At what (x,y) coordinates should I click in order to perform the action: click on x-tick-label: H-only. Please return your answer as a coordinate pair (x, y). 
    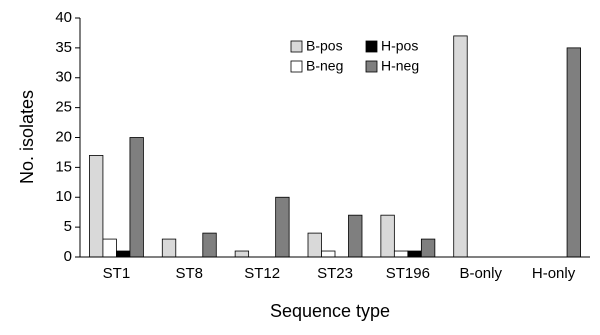
    Looking at the image, I should click on (554, 273).